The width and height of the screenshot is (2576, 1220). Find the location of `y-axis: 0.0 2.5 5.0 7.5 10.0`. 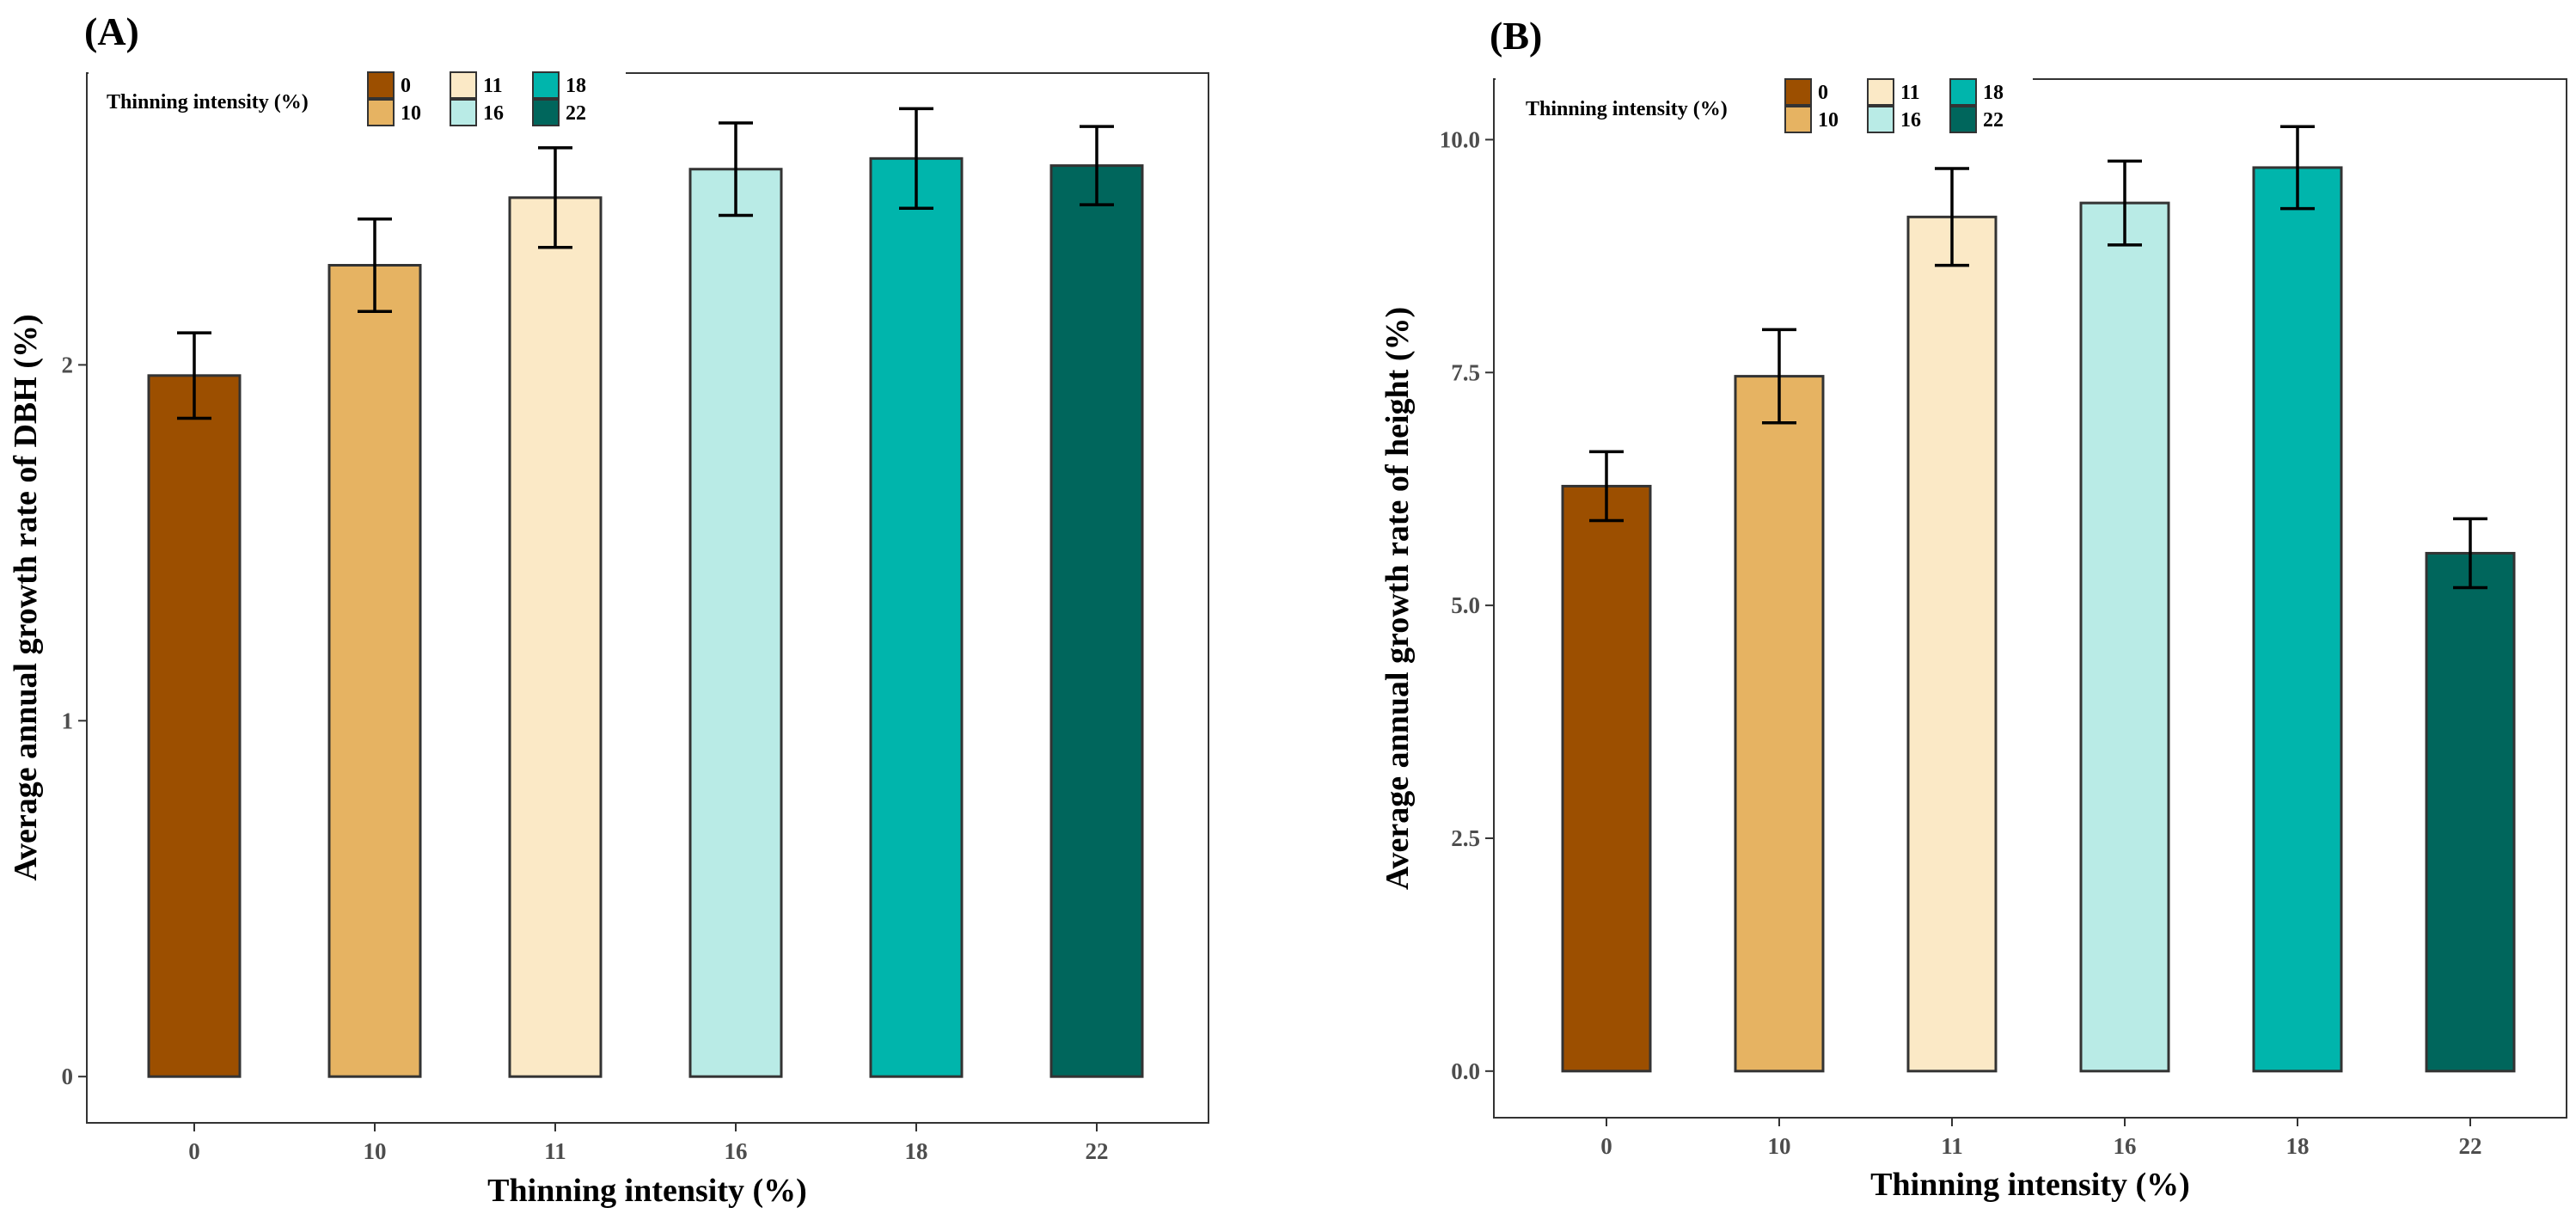

y-axis: 0.0 2.5 5.0 7.5 10.0 is located at coordinates (1467, 605).